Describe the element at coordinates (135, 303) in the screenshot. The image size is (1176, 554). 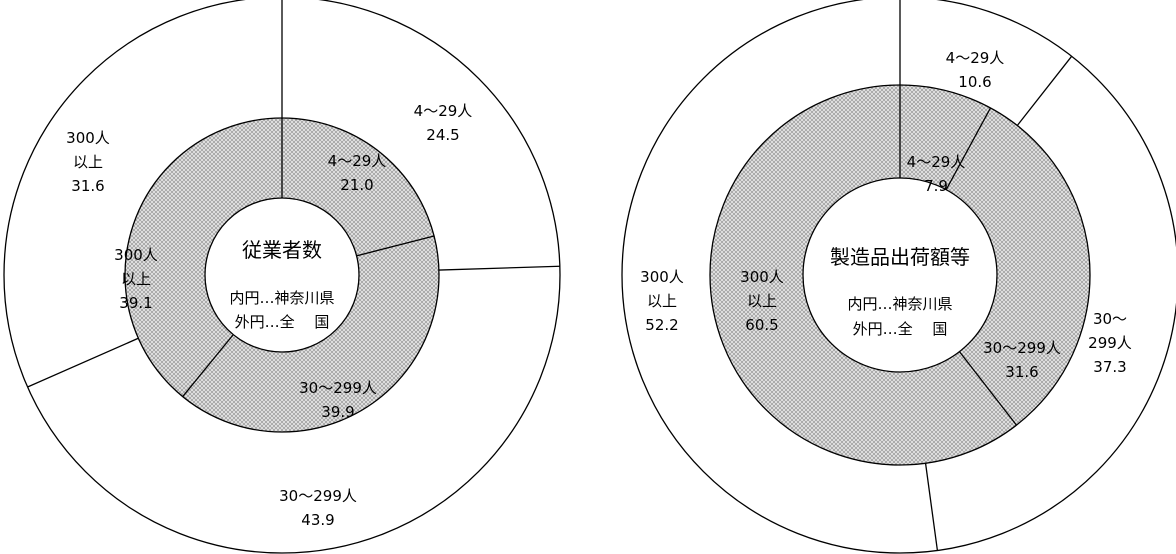
I see `inner-slice-label-2-line-2: 39.1` at that location.